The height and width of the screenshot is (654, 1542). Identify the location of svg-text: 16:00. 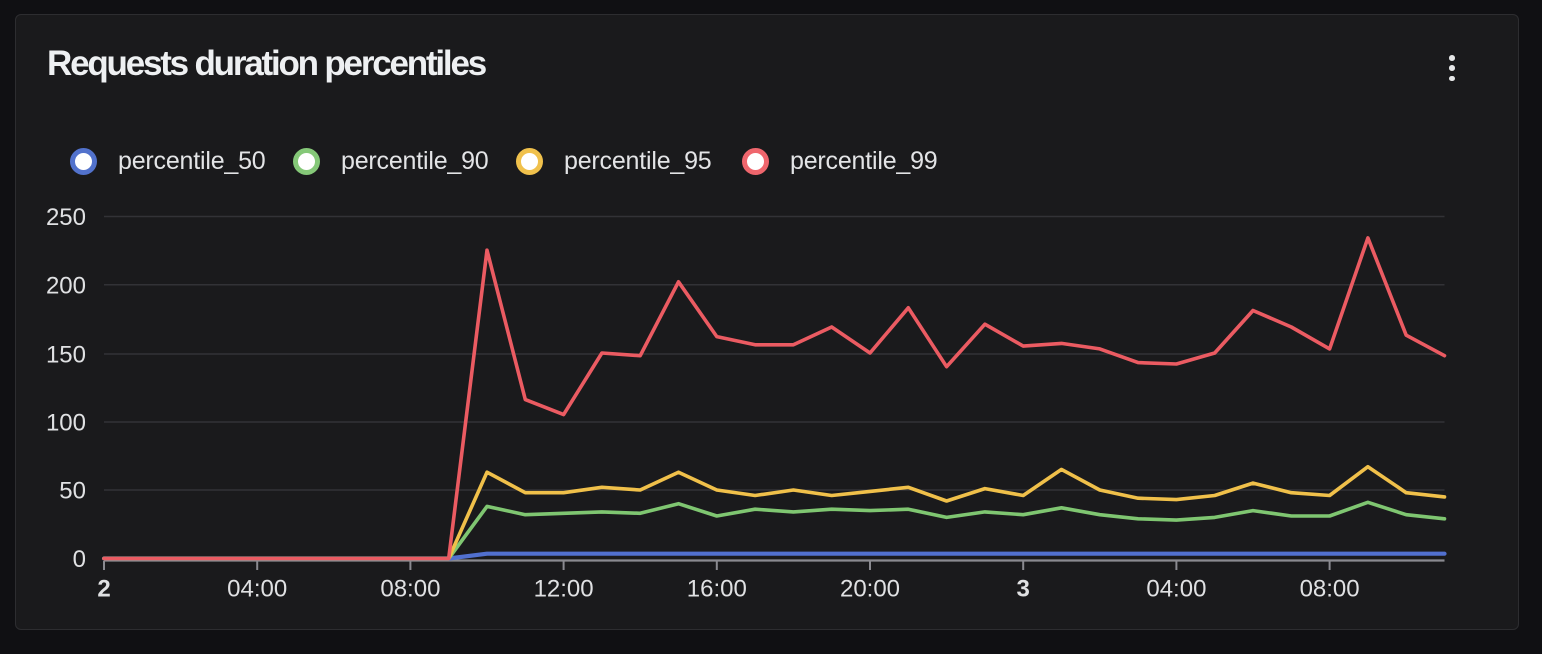
(717, 589).